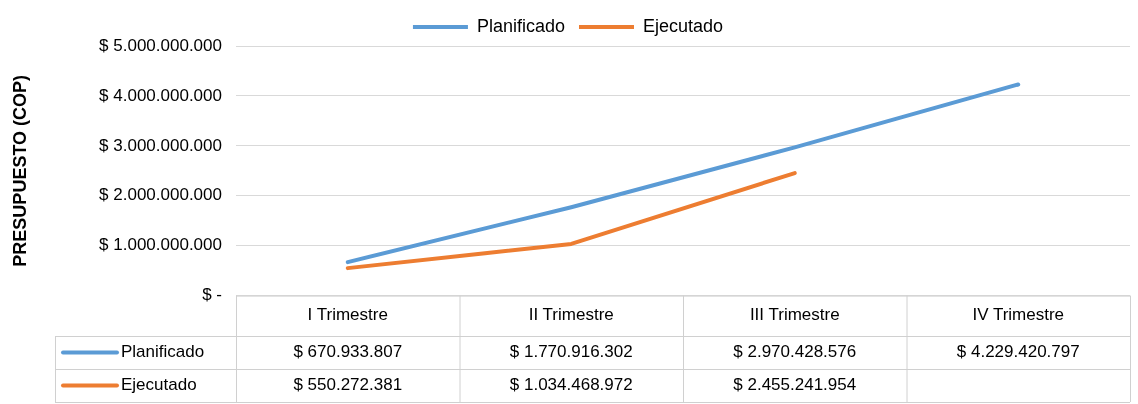  Describe the element at coordinates (571, 385) in the screenshot. I see `data-label: $ 1.034.468.972` at that location.